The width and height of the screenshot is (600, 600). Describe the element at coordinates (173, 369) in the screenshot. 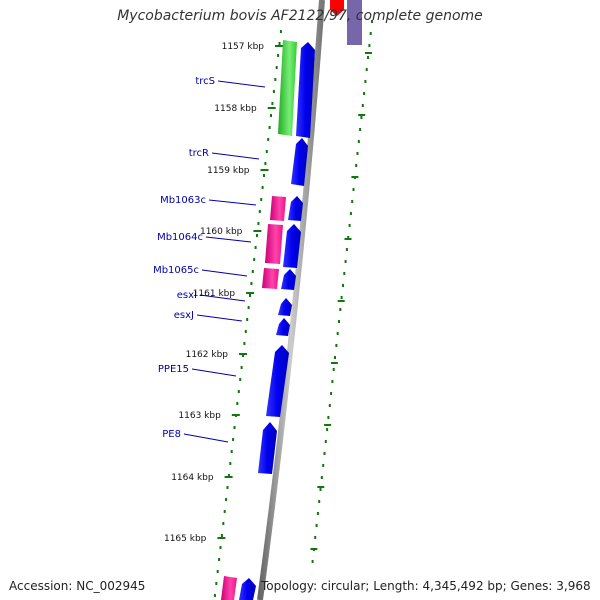

I see `gene-label-ppe15: PPE15` at that location.